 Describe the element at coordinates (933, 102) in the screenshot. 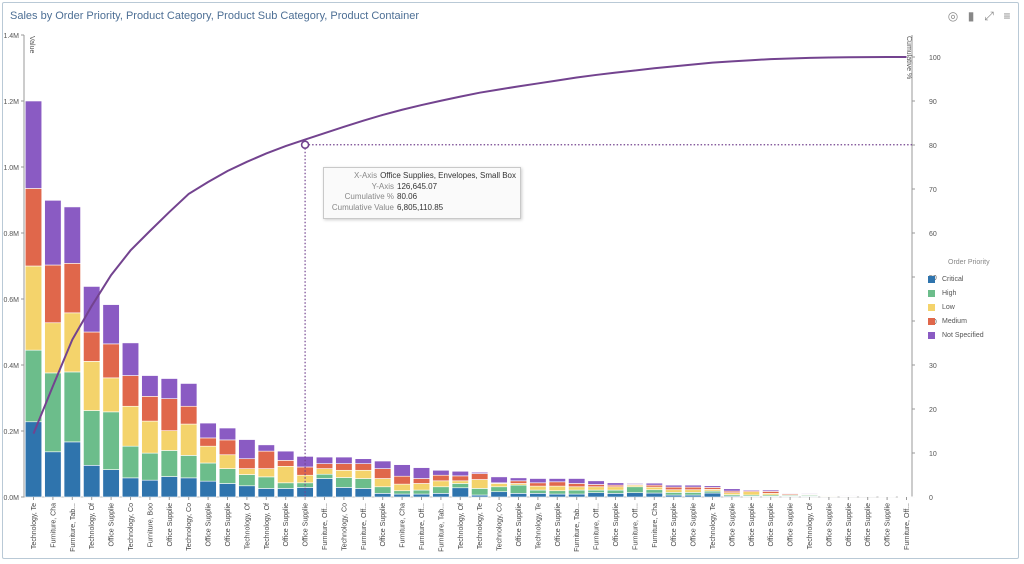

I see `y2-tick-label: 90` at that location.